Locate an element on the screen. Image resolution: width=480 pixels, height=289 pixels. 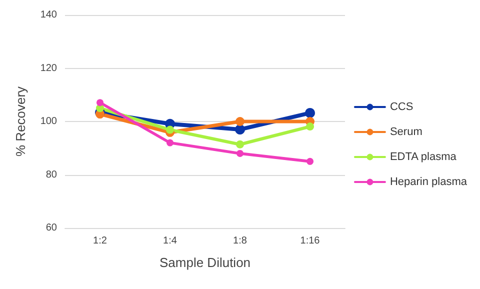
x-tick-label: 1:8 is located at coordinates (240, 241).